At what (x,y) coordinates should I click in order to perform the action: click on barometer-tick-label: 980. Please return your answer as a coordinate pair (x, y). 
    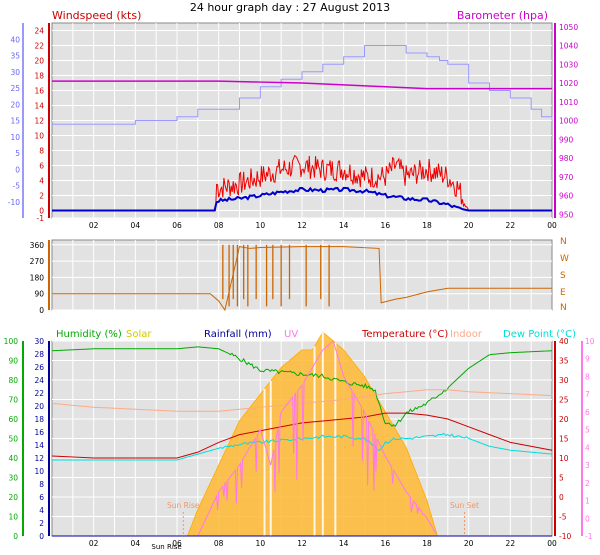
    Looking at the image, I should click on (566, 158).